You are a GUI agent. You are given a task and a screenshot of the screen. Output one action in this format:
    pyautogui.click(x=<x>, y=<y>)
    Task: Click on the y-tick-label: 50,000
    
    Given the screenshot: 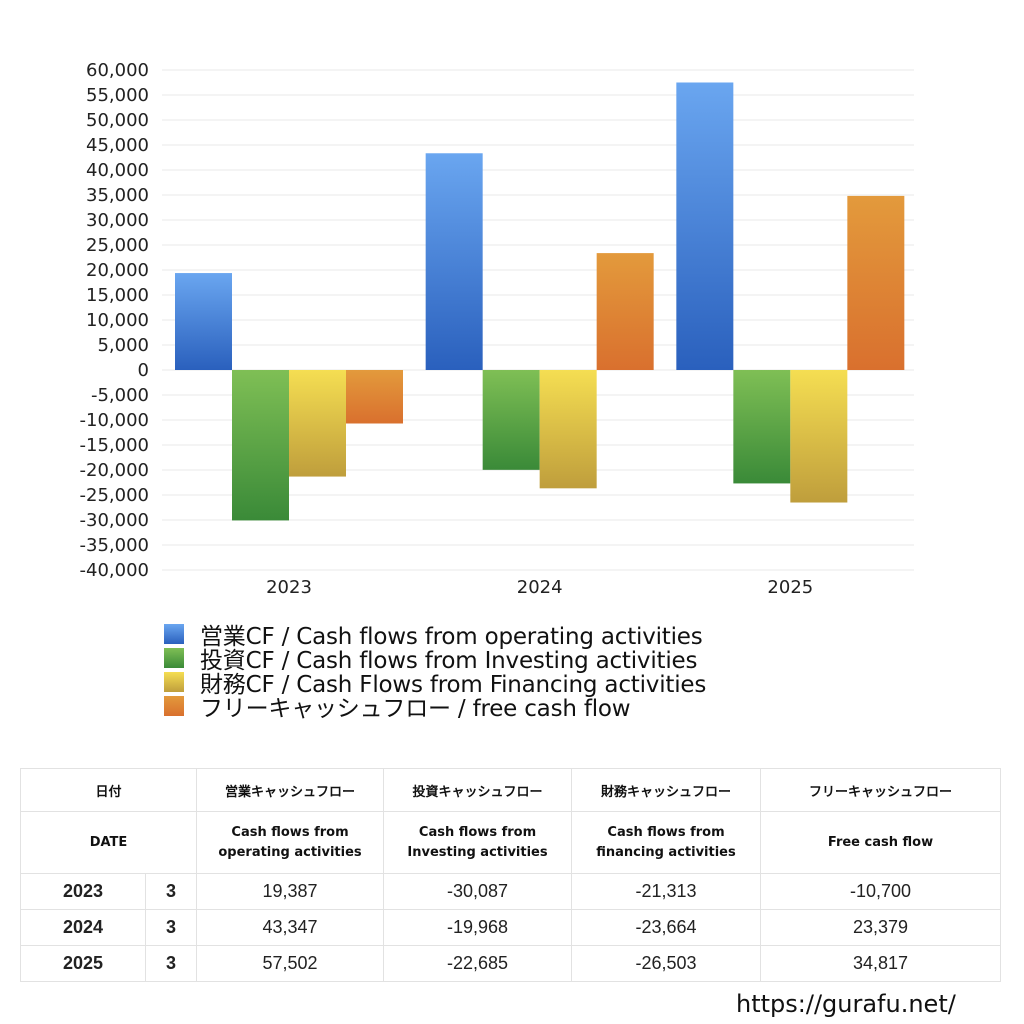 What is the action you would take?
    pyautogui.click(x=117, y=120)
    